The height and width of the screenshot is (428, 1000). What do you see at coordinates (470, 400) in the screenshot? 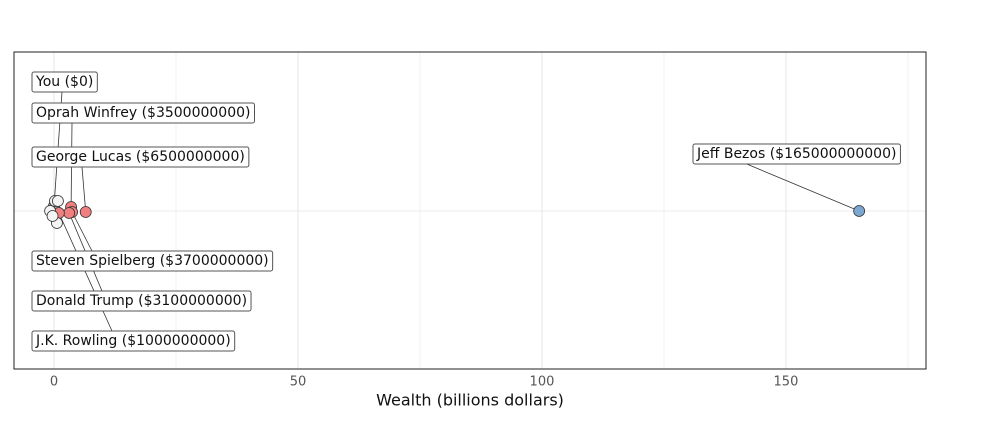
I see `x-axis-label: Wealth (billions dollars)` at bounding box center [470, 400].